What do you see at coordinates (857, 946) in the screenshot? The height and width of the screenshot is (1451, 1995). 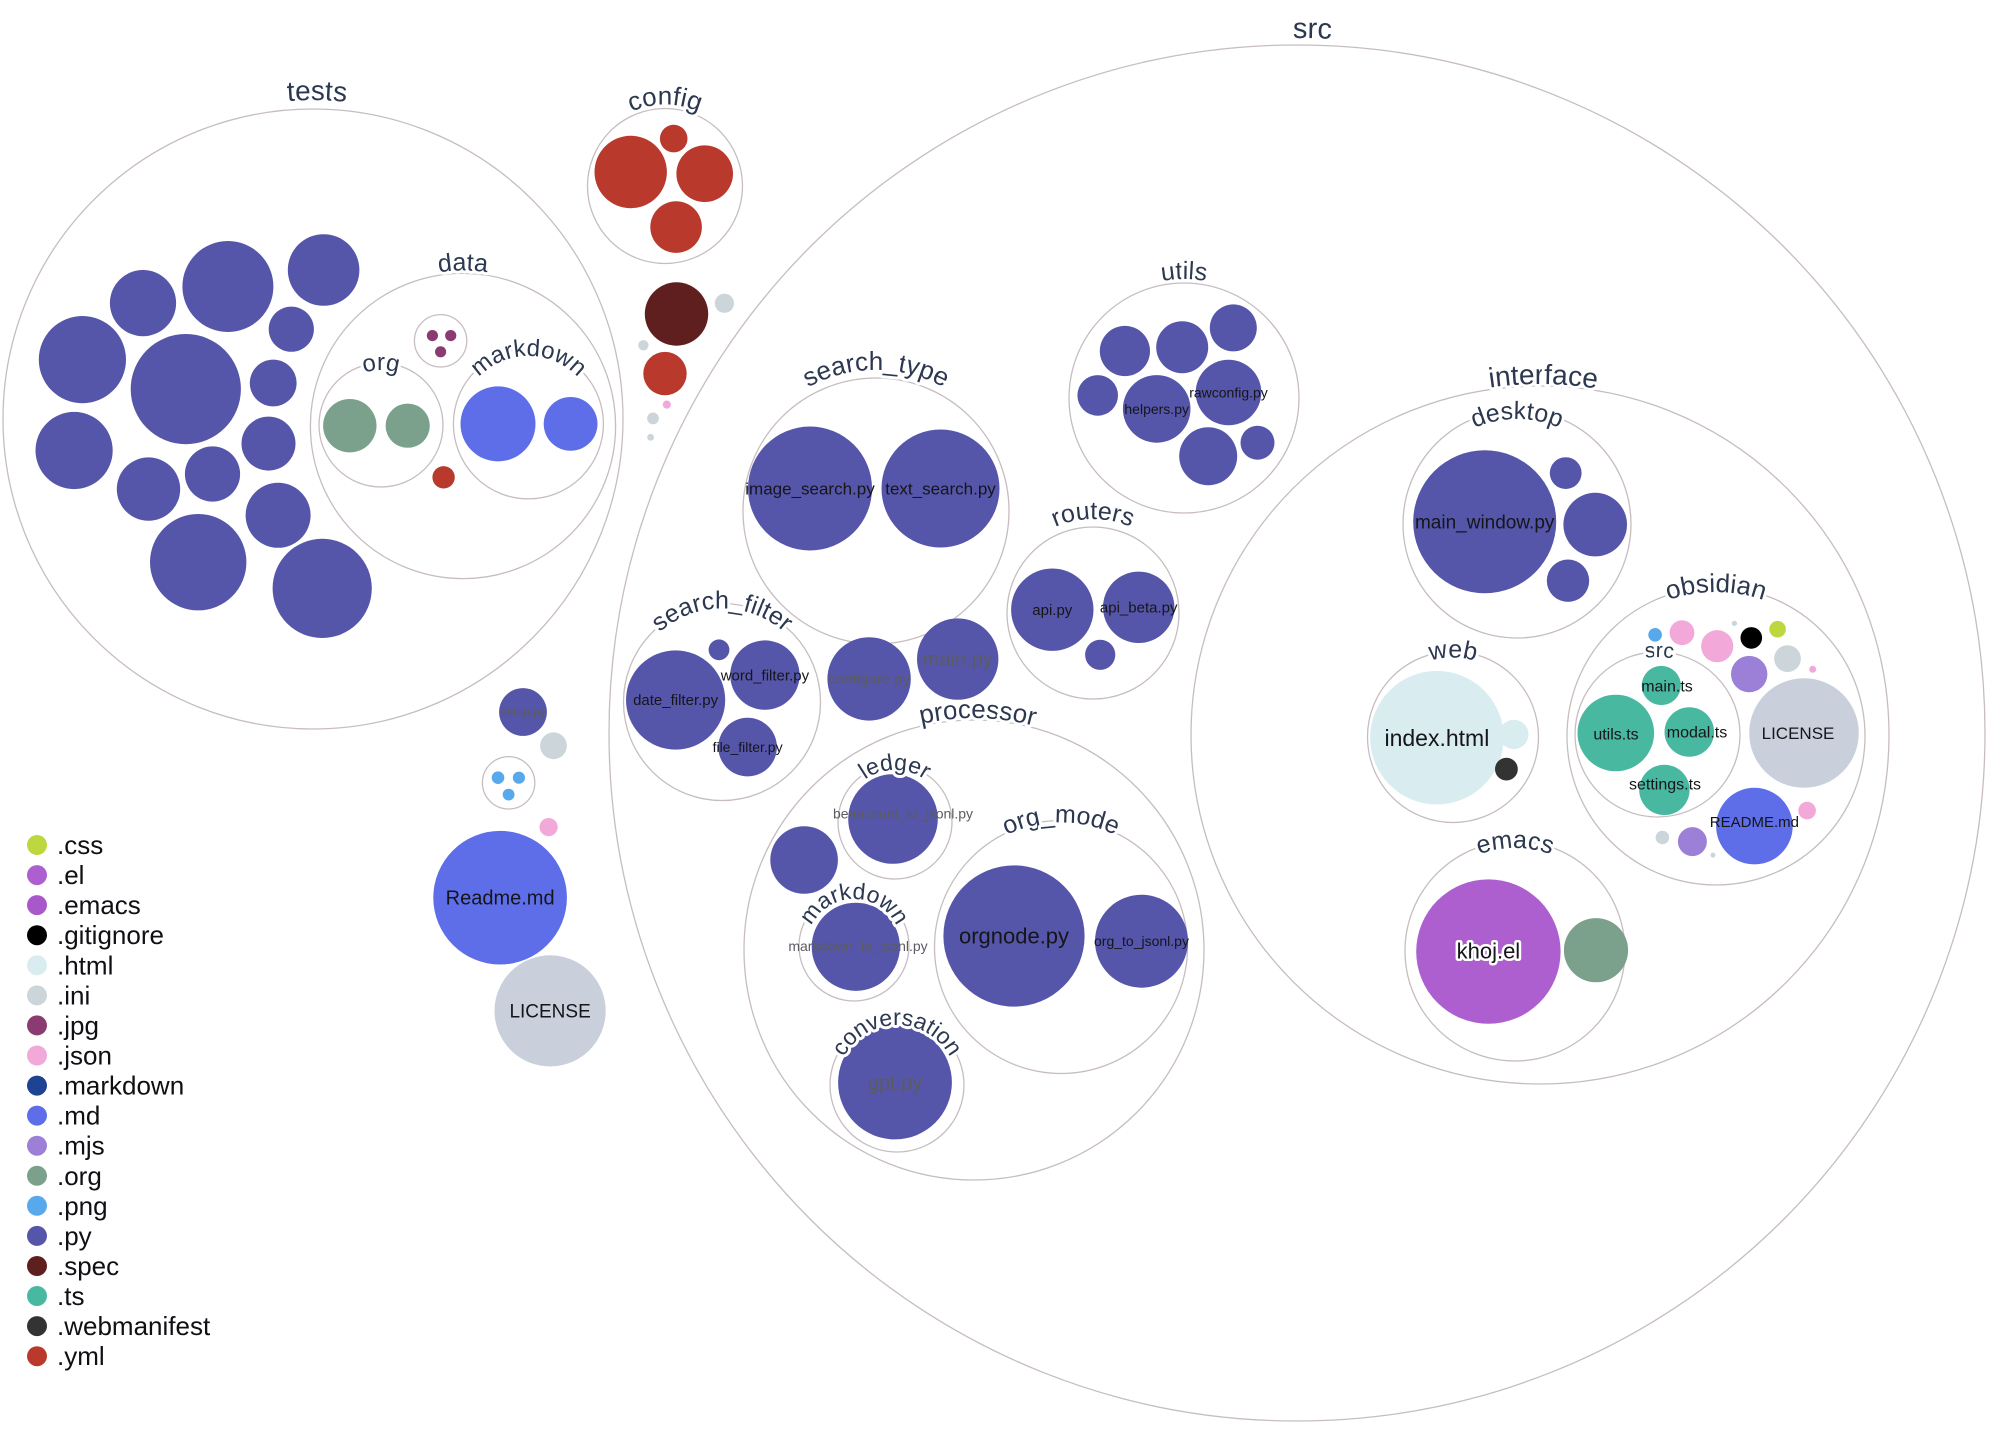 I see `svg-text: markdown_to_jsonl.py` at bounding box center [857, 946].